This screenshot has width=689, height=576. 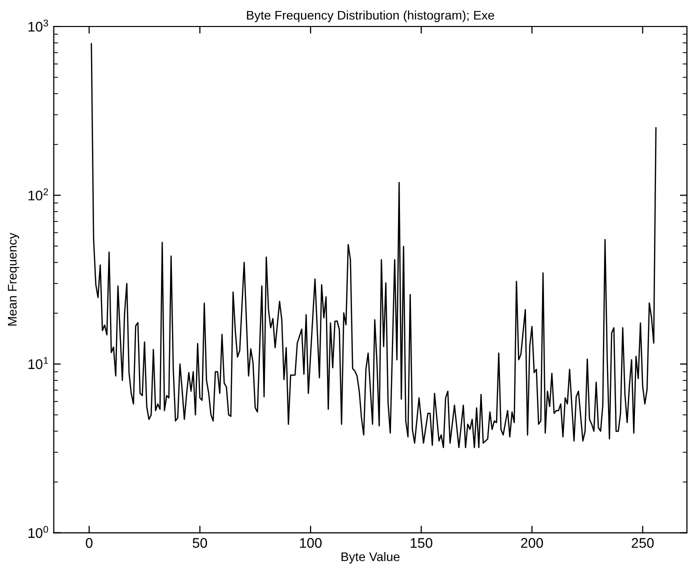 I want to click on x-tick-label: 100, so click(x=311, y=543).